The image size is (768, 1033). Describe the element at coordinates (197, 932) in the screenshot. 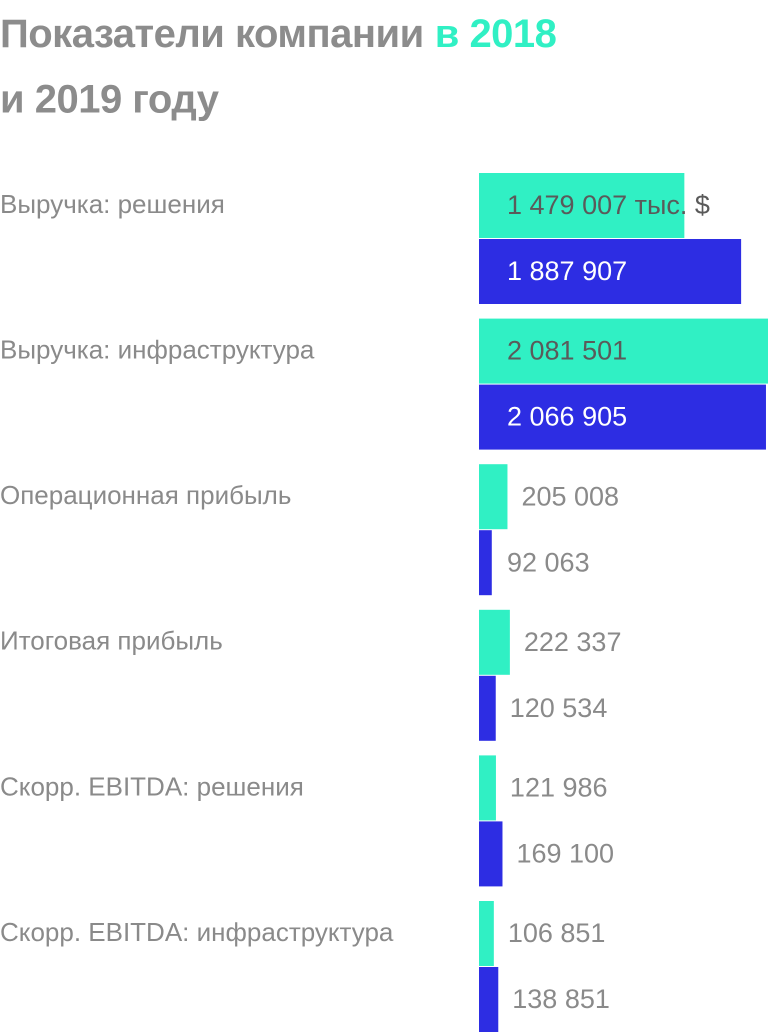

I see `category-label: Скорр. EBITDA: инфраструктура` at that location.